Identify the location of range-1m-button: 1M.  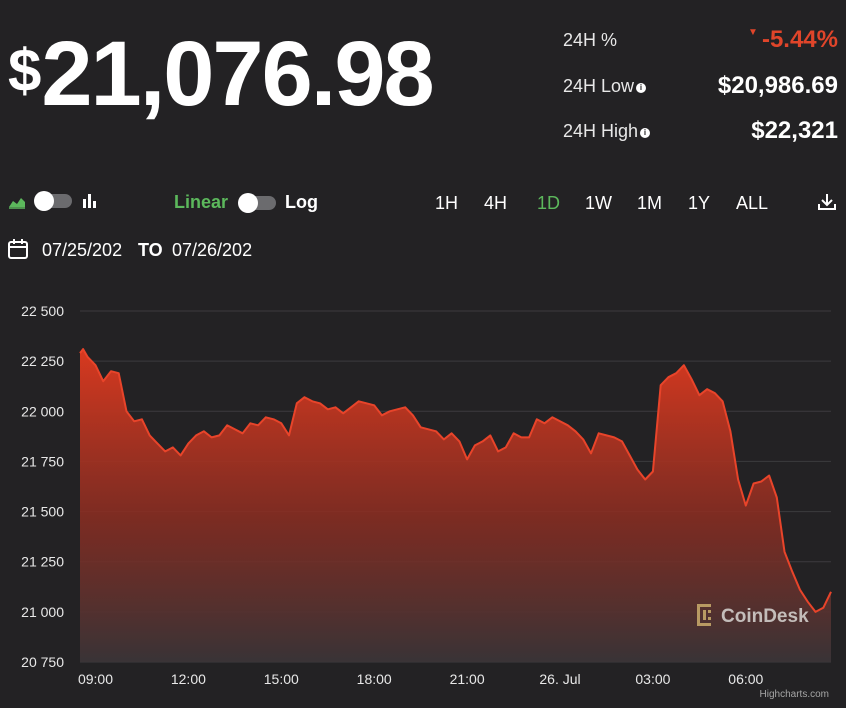
(650, 203).